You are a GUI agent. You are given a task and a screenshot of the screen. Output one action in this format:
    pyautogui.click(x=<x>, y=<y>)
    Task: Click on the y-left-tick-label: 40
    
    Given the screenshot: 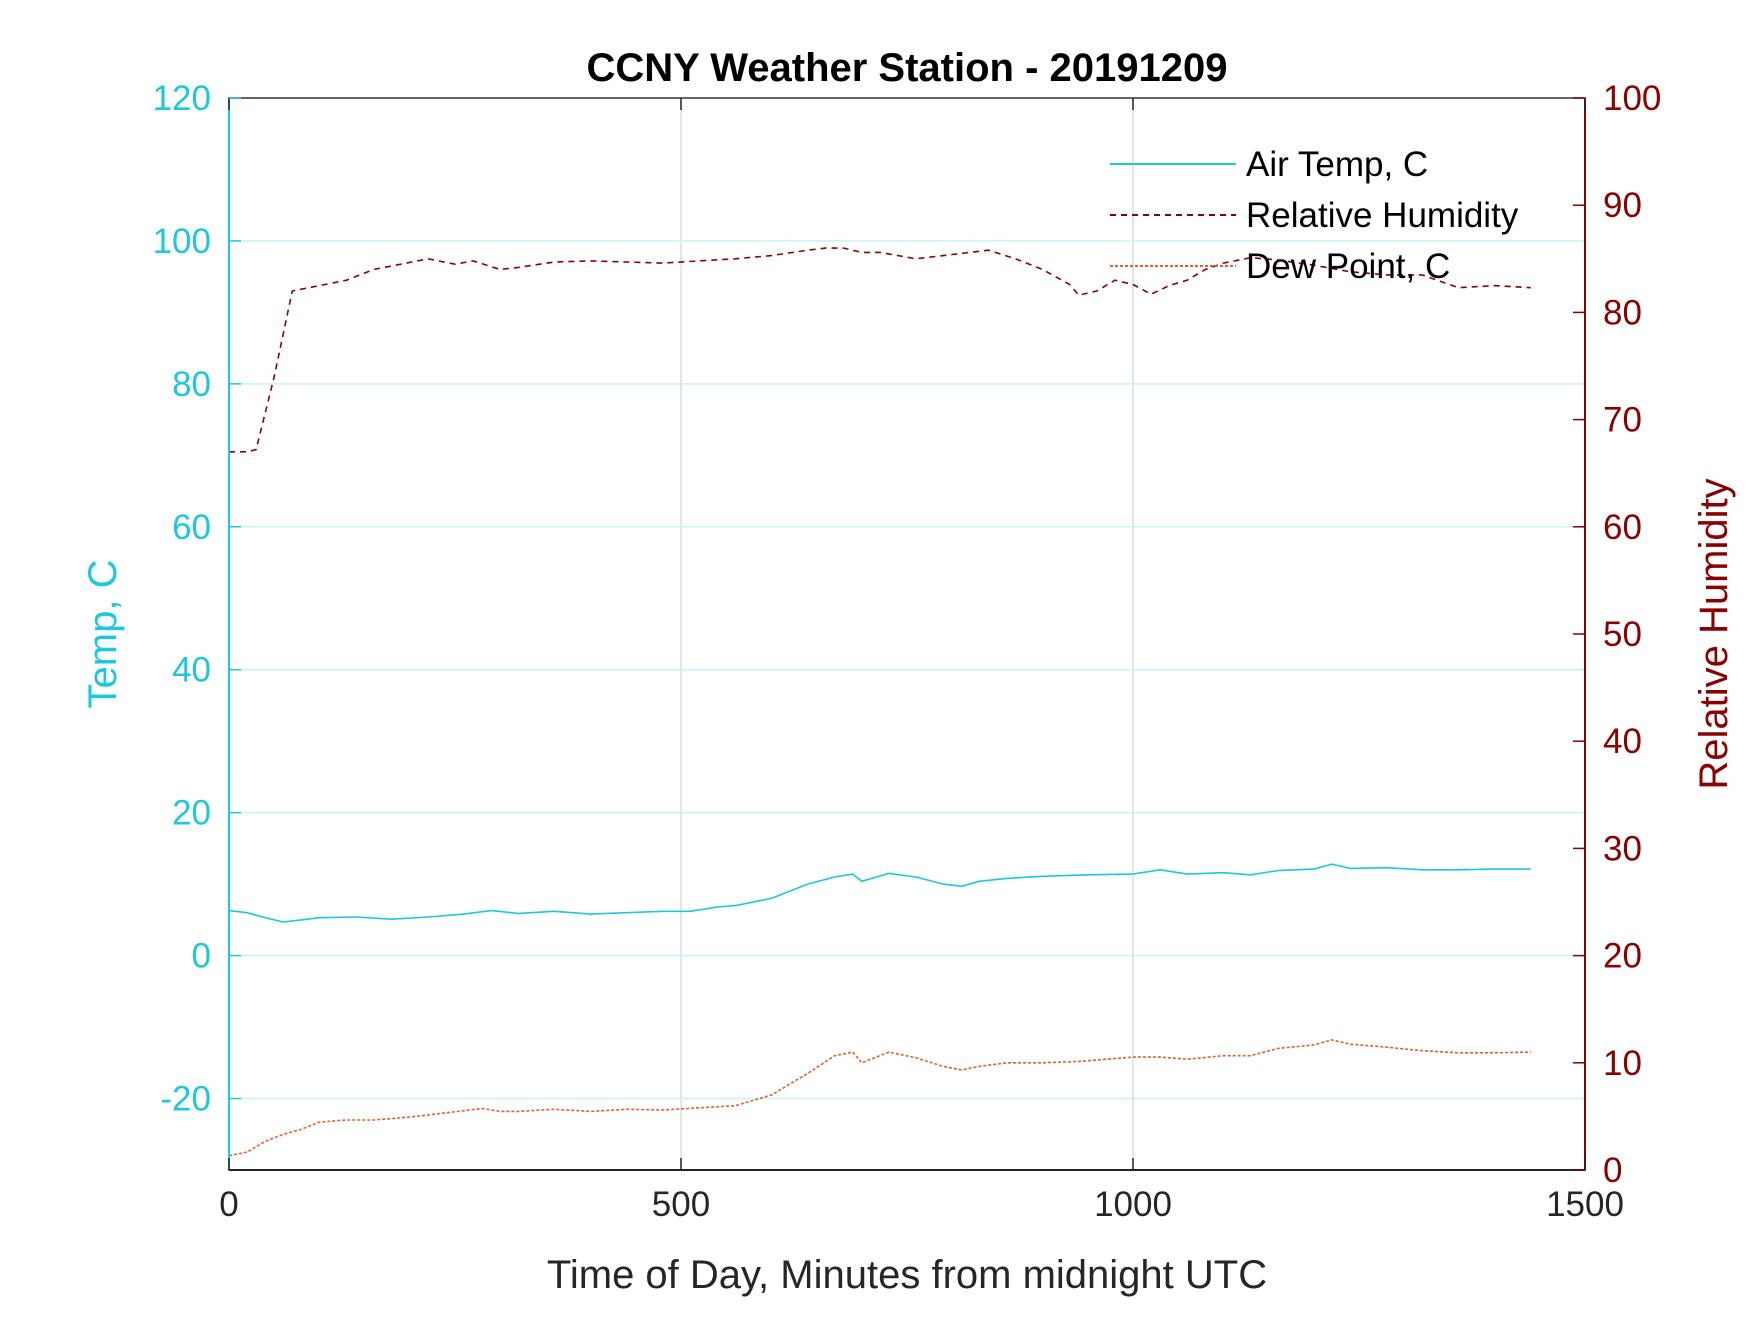 What is the action you would take?
    pyautogui.click(x=191, y=670)
    